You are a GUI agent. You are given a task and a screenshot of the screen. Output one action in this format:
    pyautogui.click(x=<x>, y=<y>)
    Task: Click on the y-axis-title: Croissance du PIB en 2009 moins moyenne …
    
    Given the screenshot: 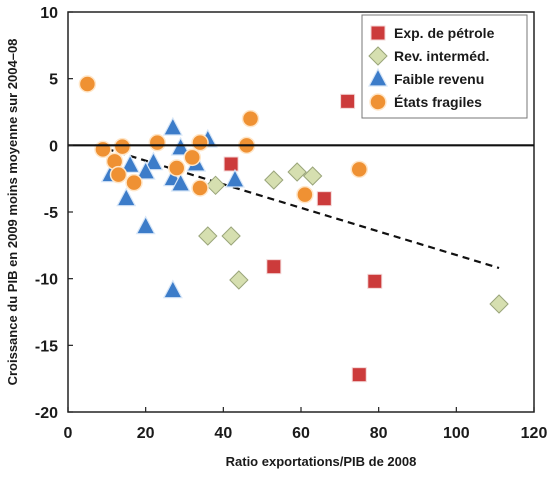 What is the action you would take?
    pyautogui.click(x=12, y=212)
    